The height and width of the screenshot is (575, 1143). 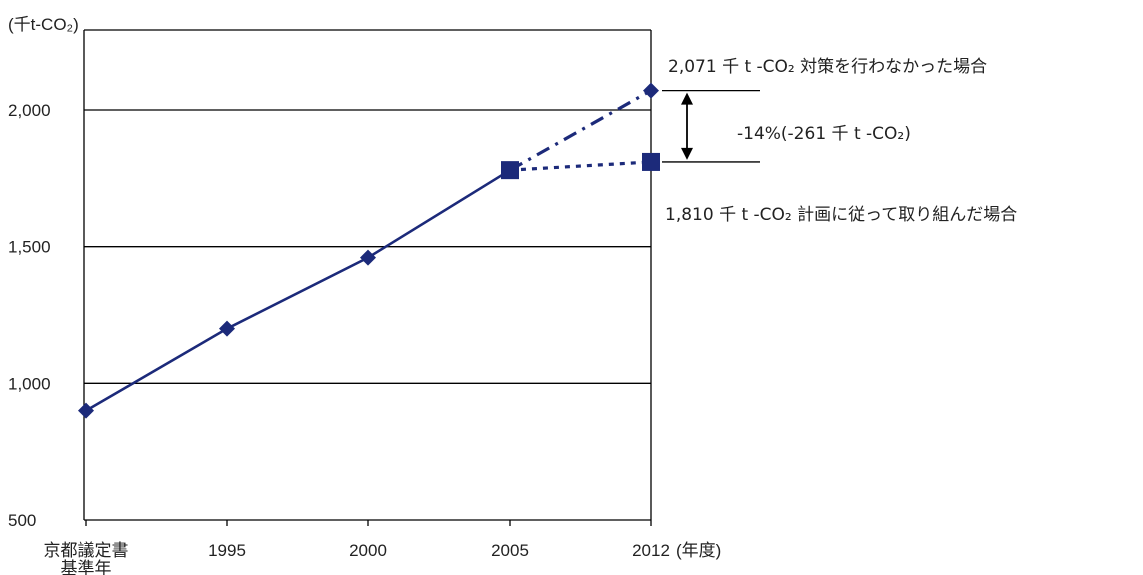 What do you see at coordinates (29, 110) in the screenshot?
I see `y-tick-label-2000: 2,000` at bounding box center [29, 110].